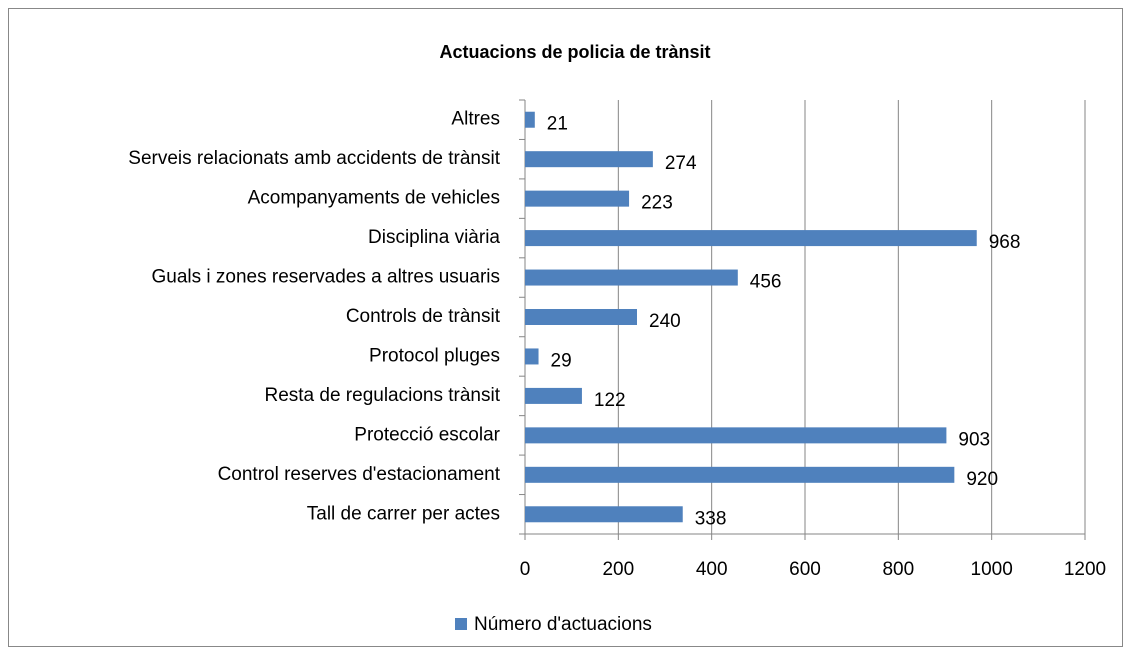 This screenshot has width=1131, height=660. Describe the element at coordinates (610, 400) in the screenshot. I see `data-label: 122` at that location.